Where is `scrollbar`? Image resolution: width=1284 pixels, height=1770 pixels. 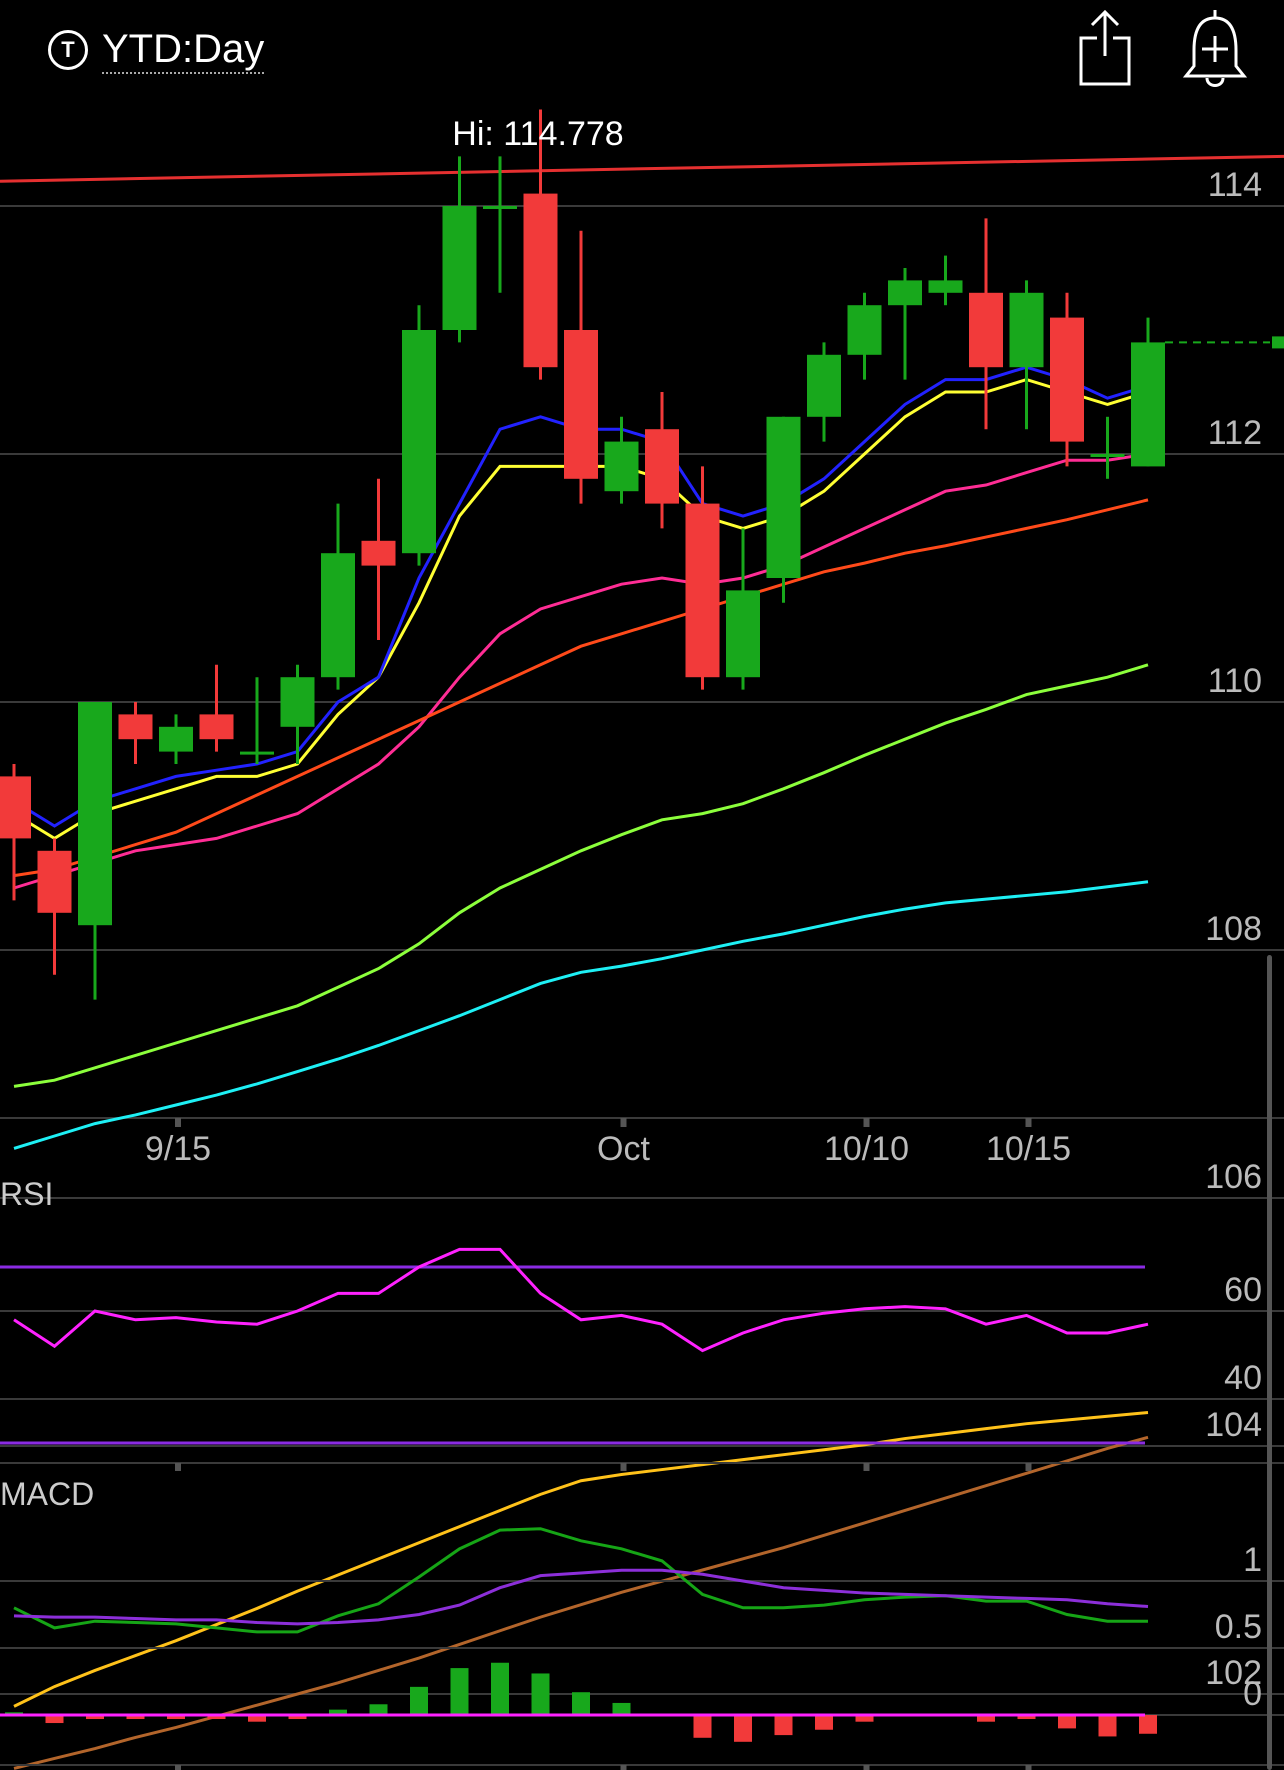
scrollbar is located at coordinates (1269, 1362).